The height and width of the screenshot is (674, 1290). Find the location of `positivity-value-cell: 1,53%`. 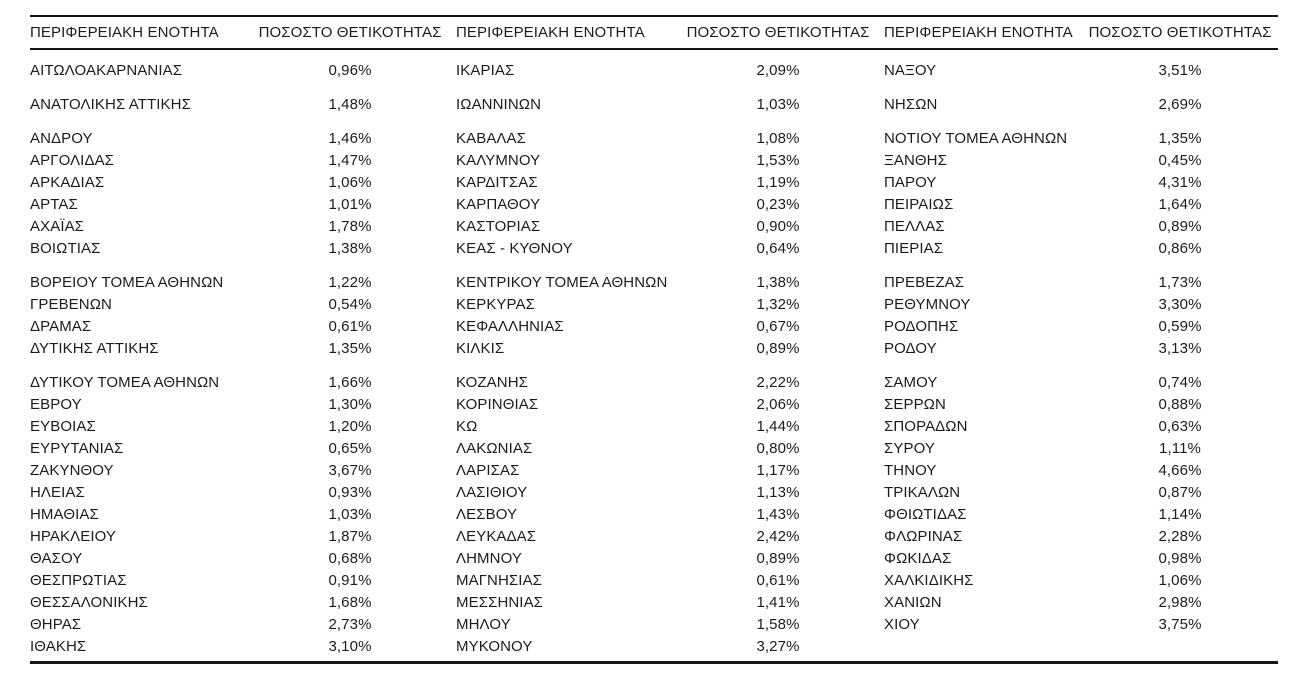

positivity-value-cell: 1,53% is located at coordinates (778, 160).